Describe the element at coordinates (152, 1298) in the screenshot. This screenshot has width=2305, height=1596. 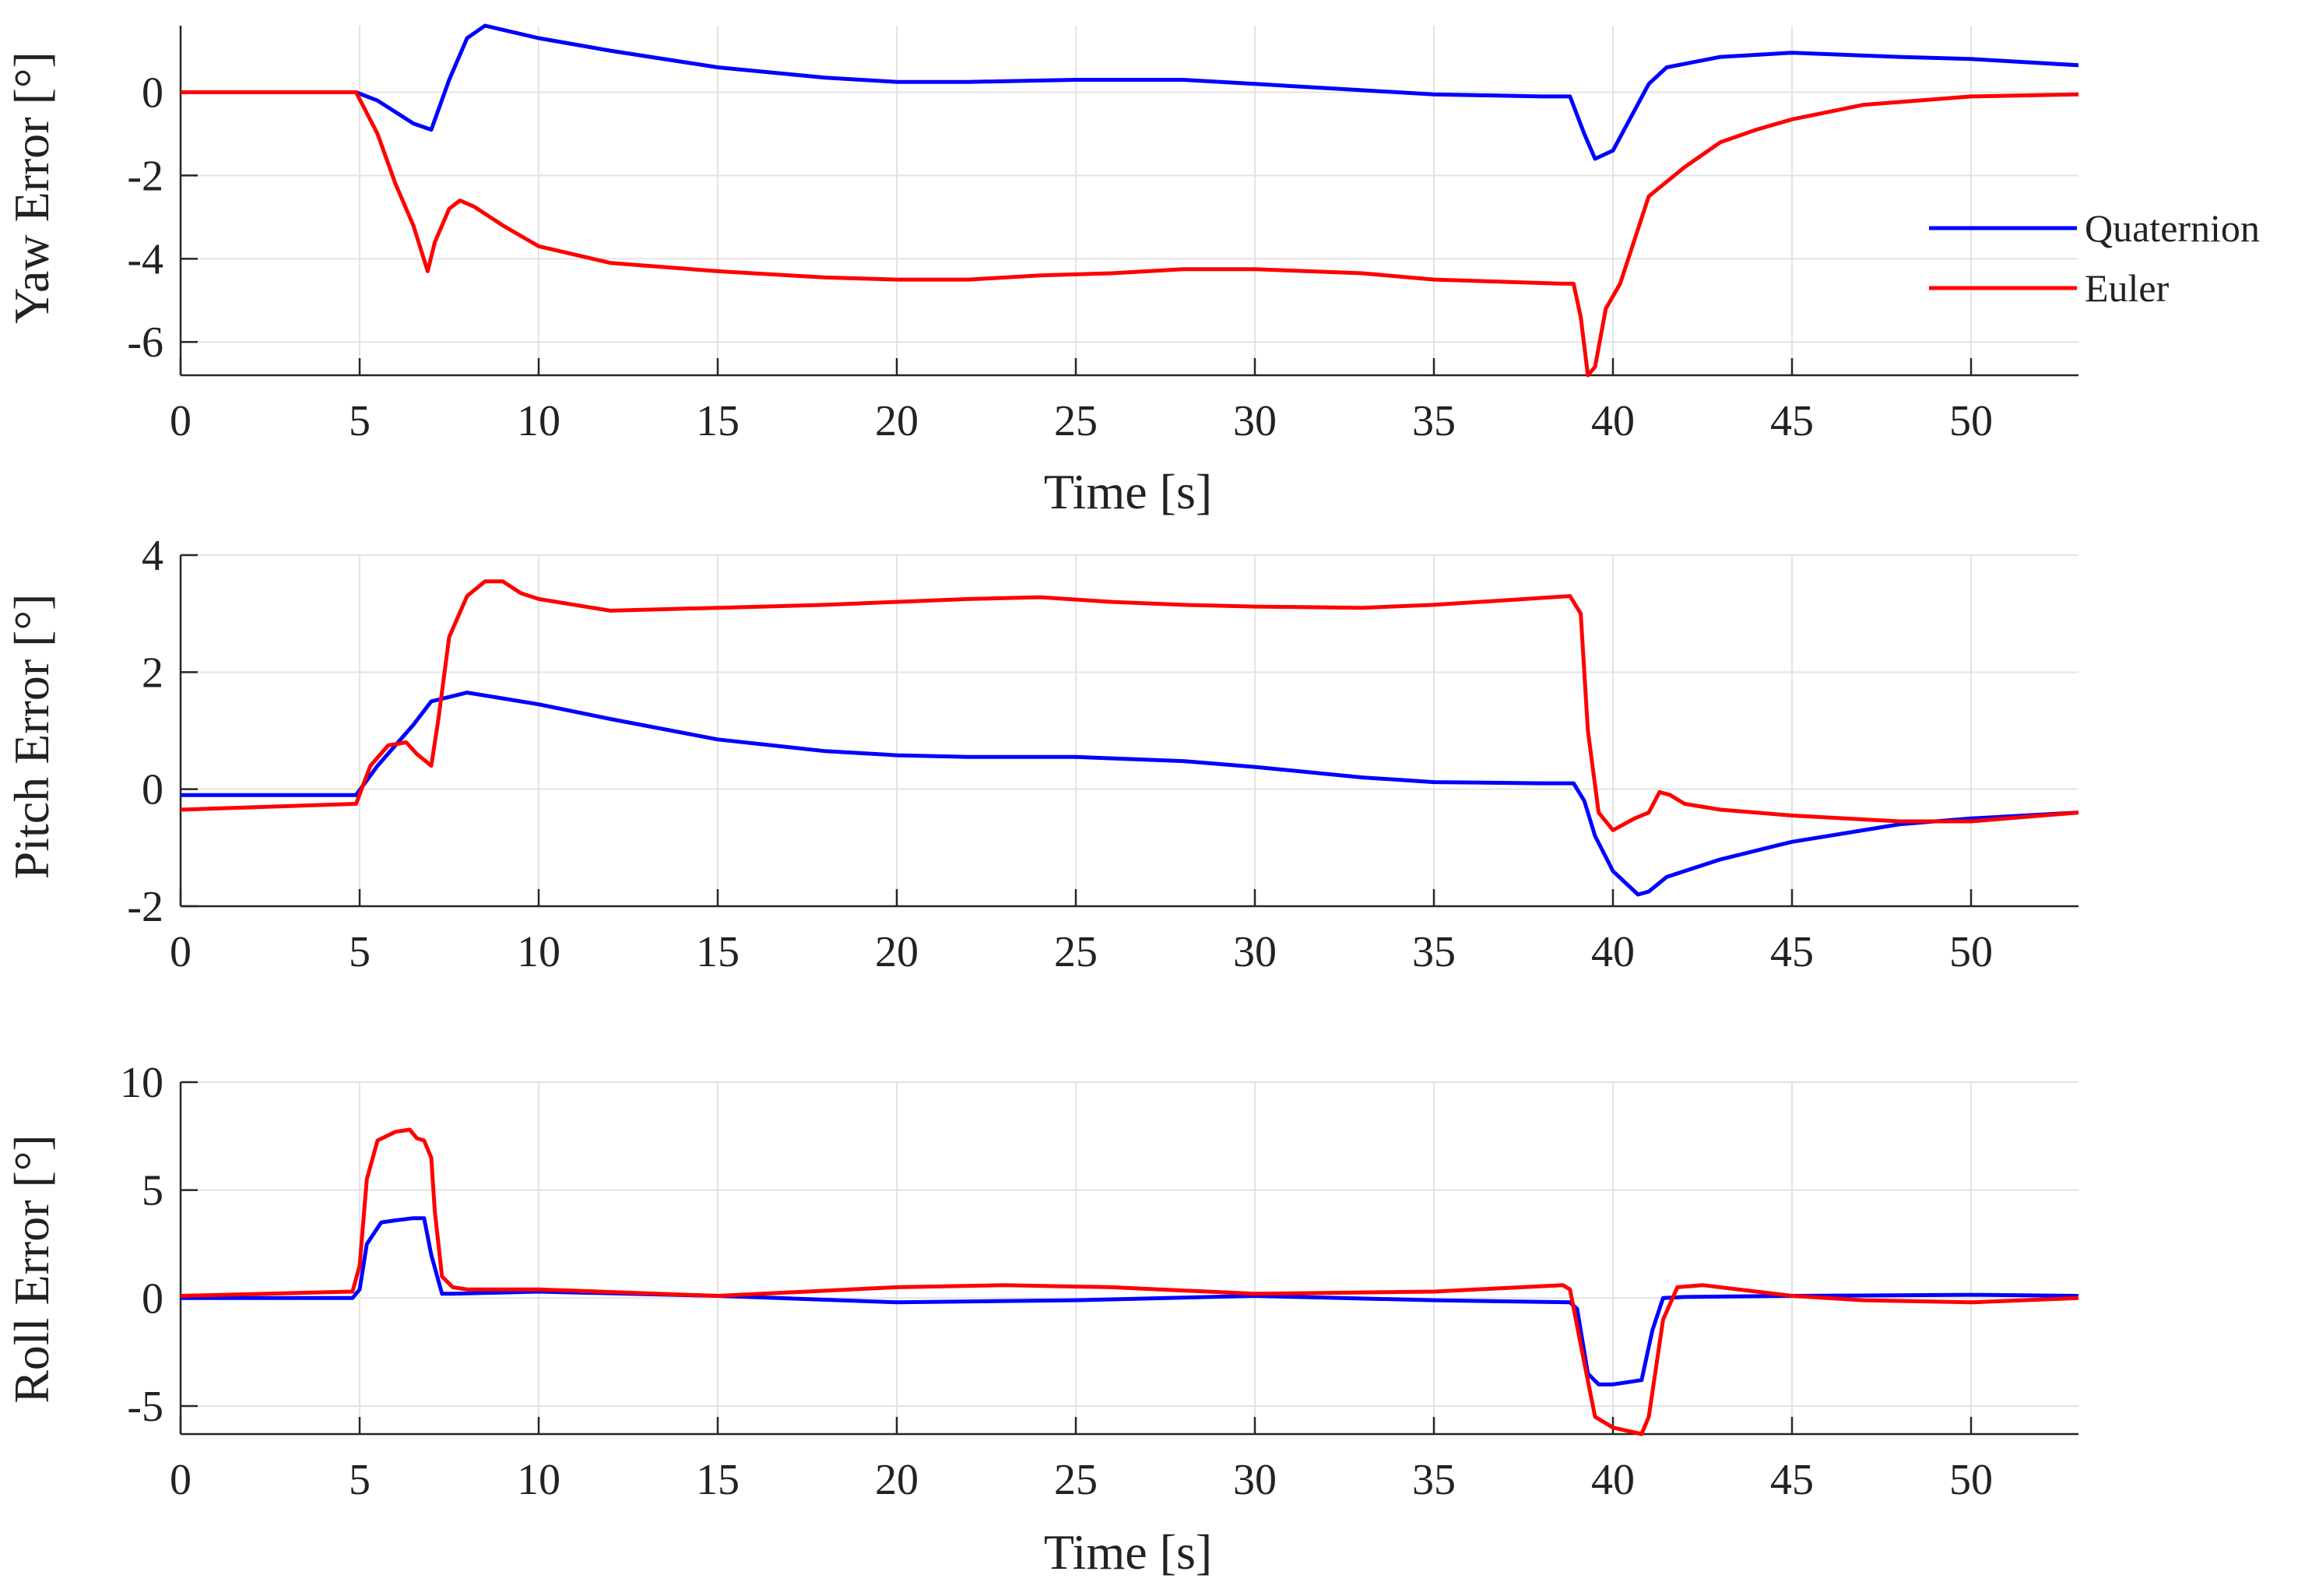
I see `roll-ytick-label-1: 0` at that location.